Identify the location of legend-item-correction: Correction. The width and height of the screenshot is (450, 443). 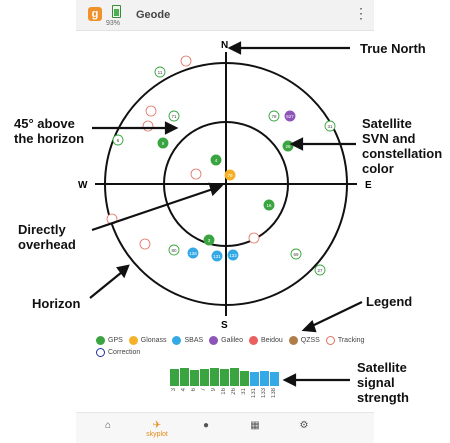
(118, 352).